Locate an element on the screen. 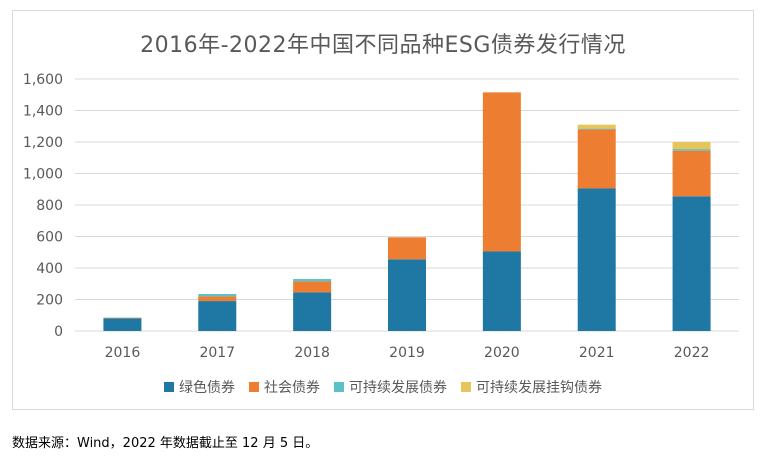  legend-label: 社会债券 is located at coordinates (292, 388).